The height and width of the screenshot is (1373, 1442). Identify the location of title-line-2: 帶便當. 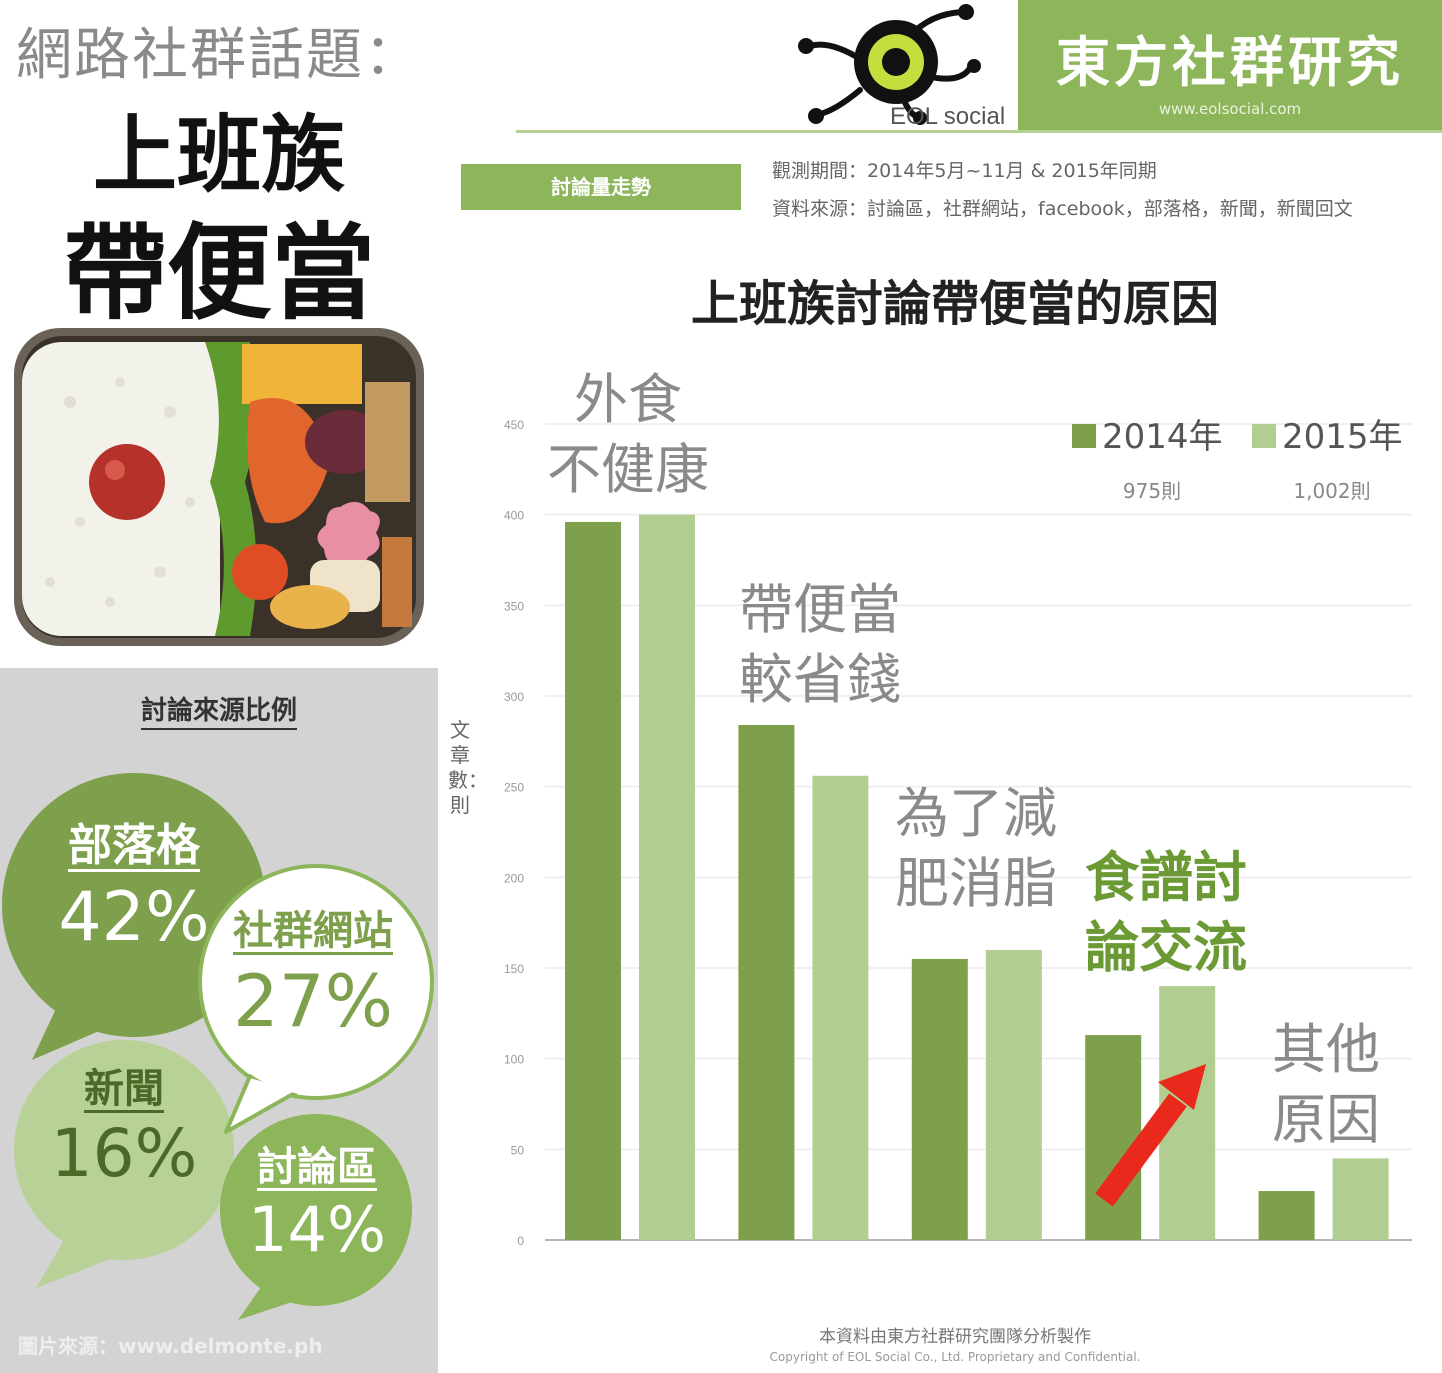
(218, 273).